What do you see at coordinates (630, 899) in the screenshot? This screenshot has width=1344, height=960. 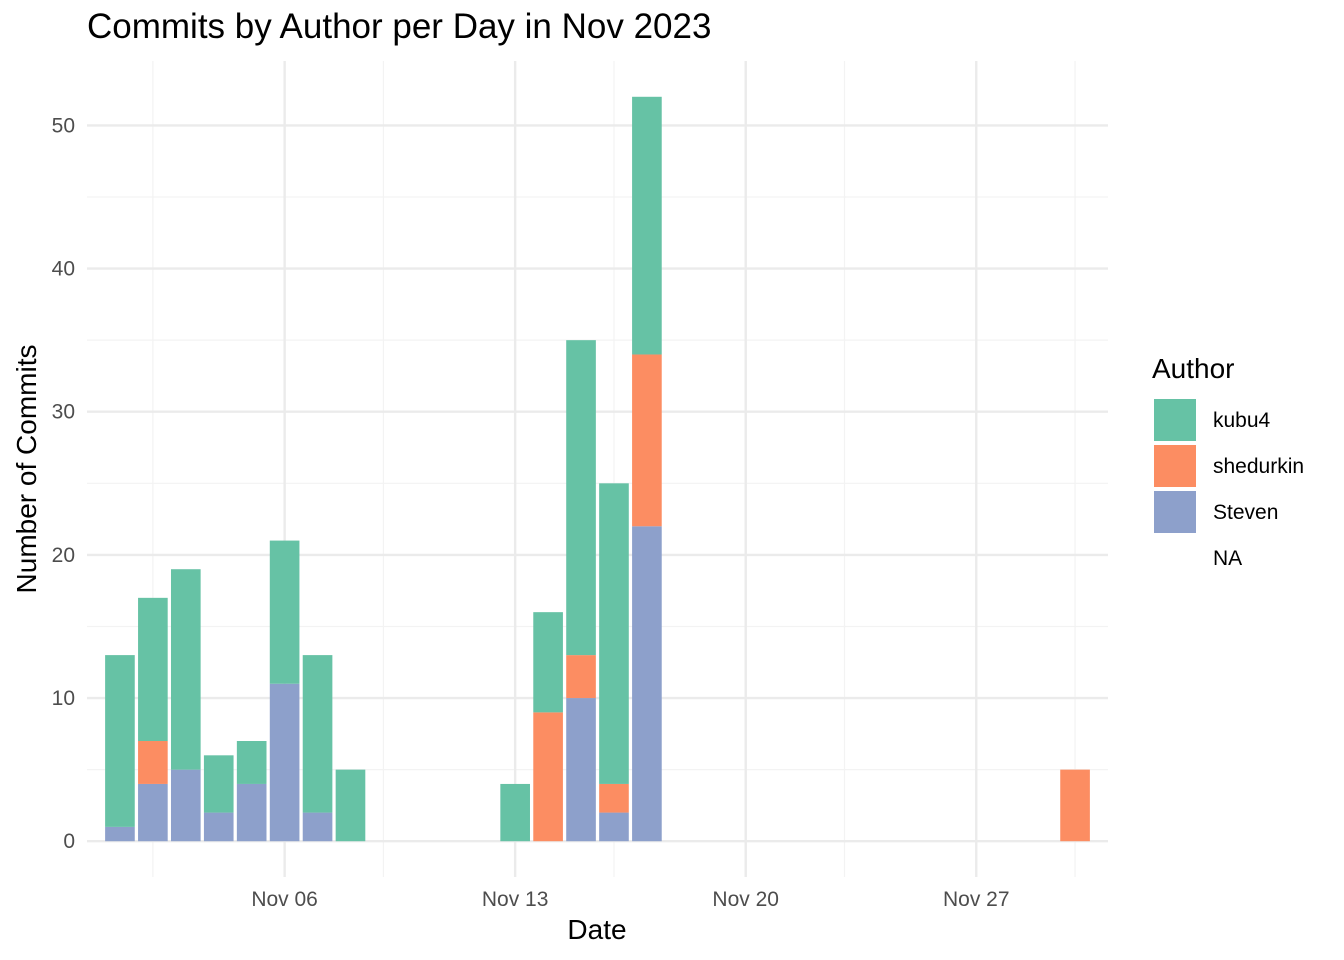 I see `x-axis-ticks: Nov 06 Nov 13 Nov 20 Nov 27` at bounding box center [630, 899].